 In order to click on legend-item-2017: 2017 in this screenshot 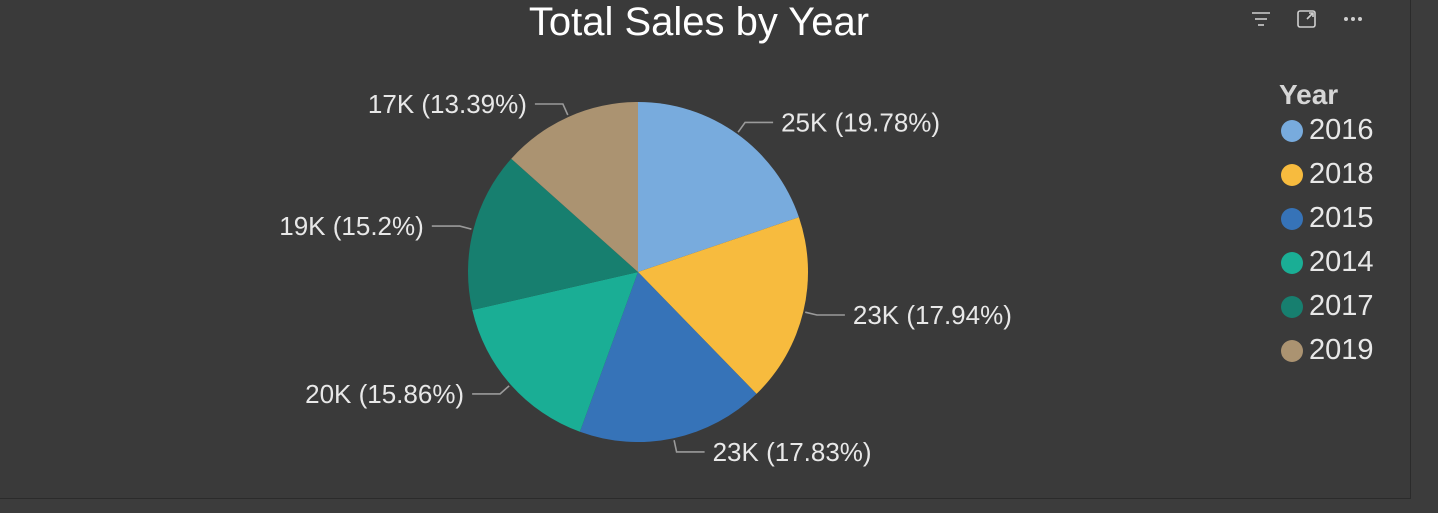, I will do `click(1326, 306)`.